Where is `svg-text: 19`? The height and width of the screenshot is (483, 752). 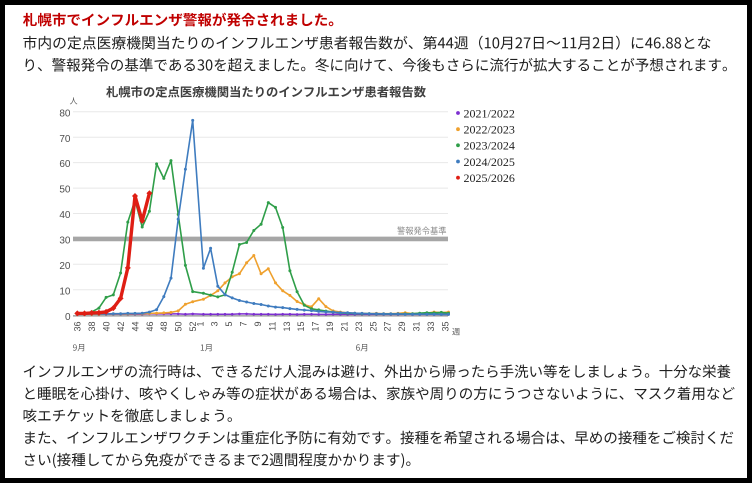 svg-text: 19 is located at coordinates (330, 327).